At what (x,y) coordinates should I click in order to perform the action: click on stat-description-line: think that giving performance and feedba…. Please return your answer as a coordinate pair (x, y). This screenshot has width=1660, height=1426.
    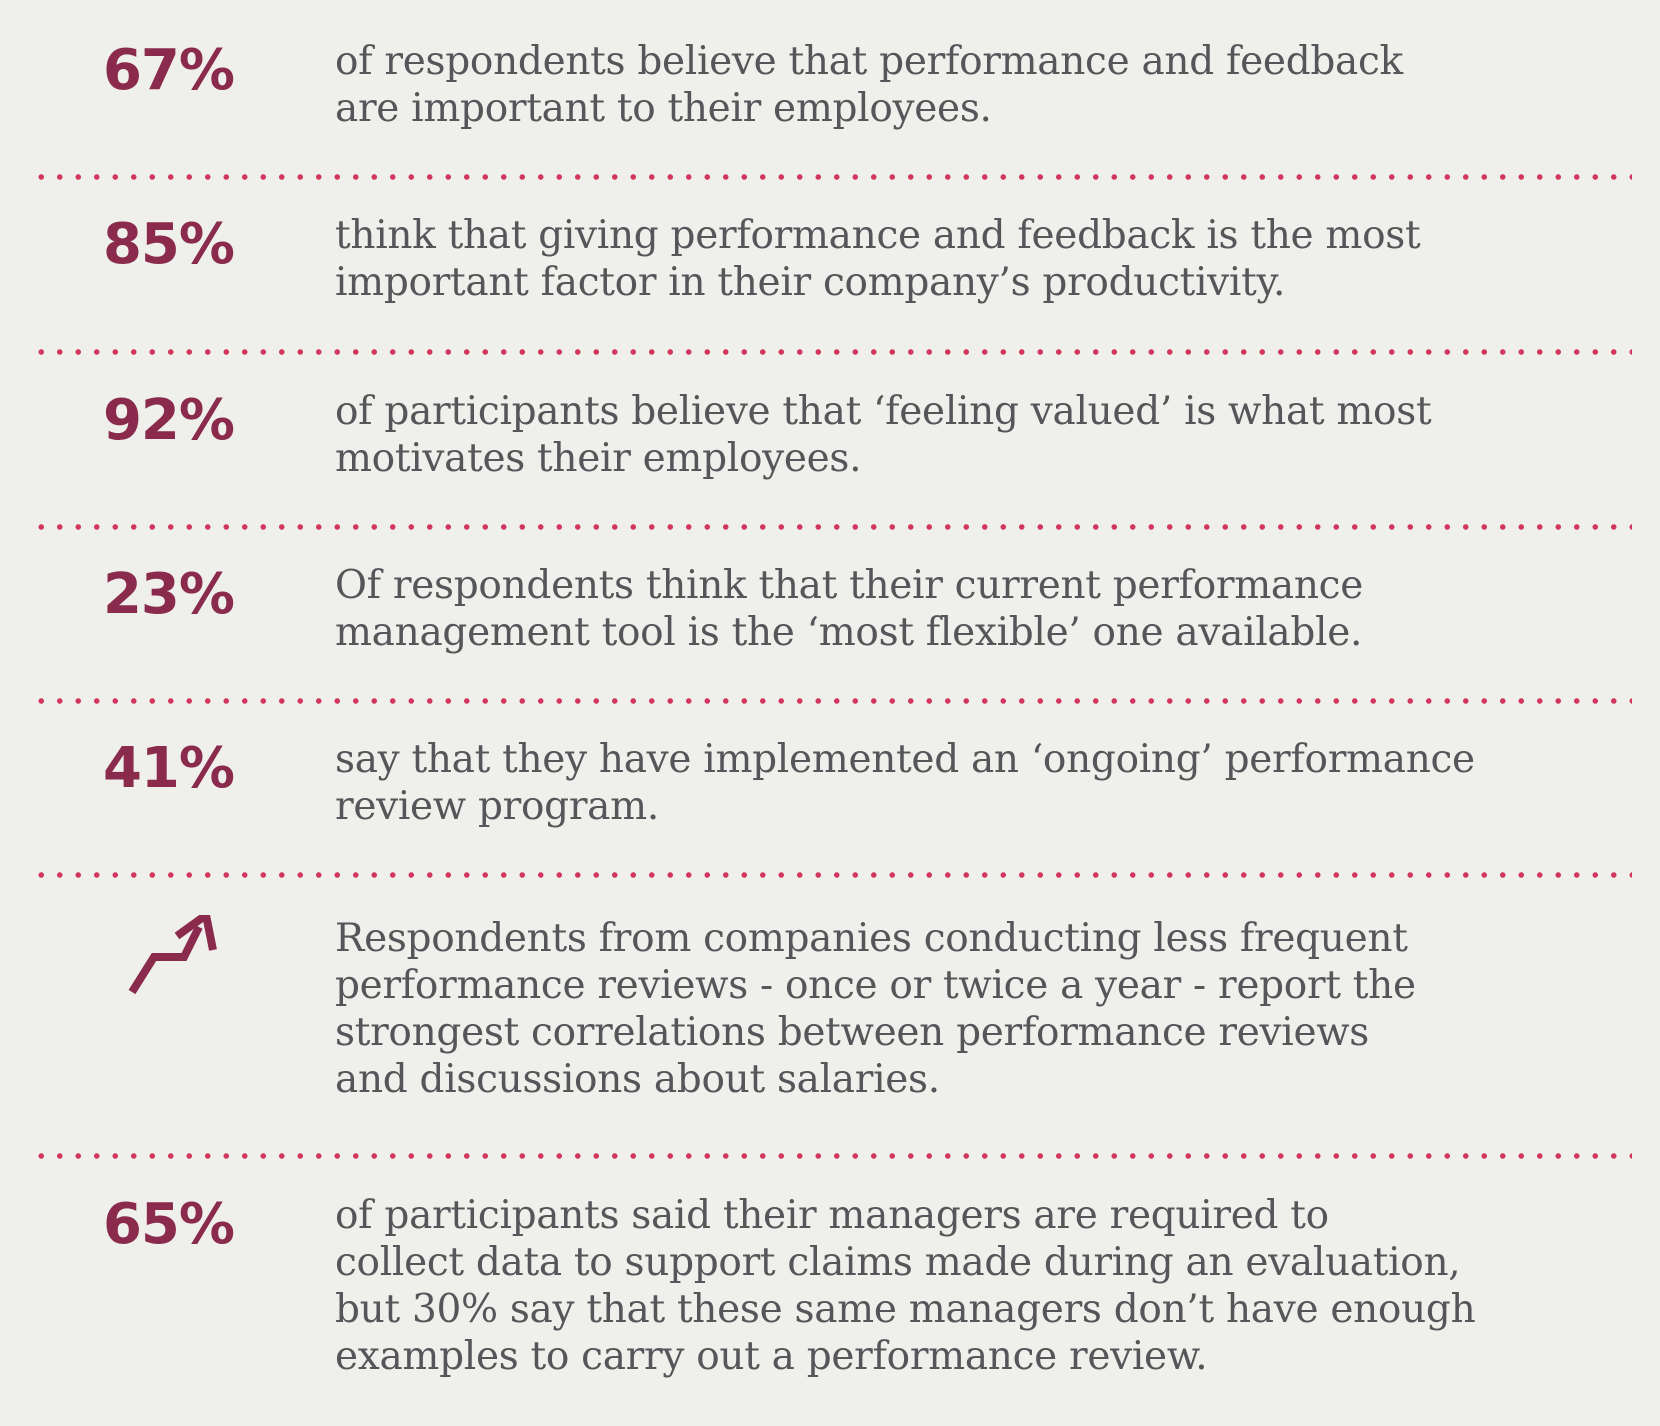
    Looking at the image, I should click on (878, 235).